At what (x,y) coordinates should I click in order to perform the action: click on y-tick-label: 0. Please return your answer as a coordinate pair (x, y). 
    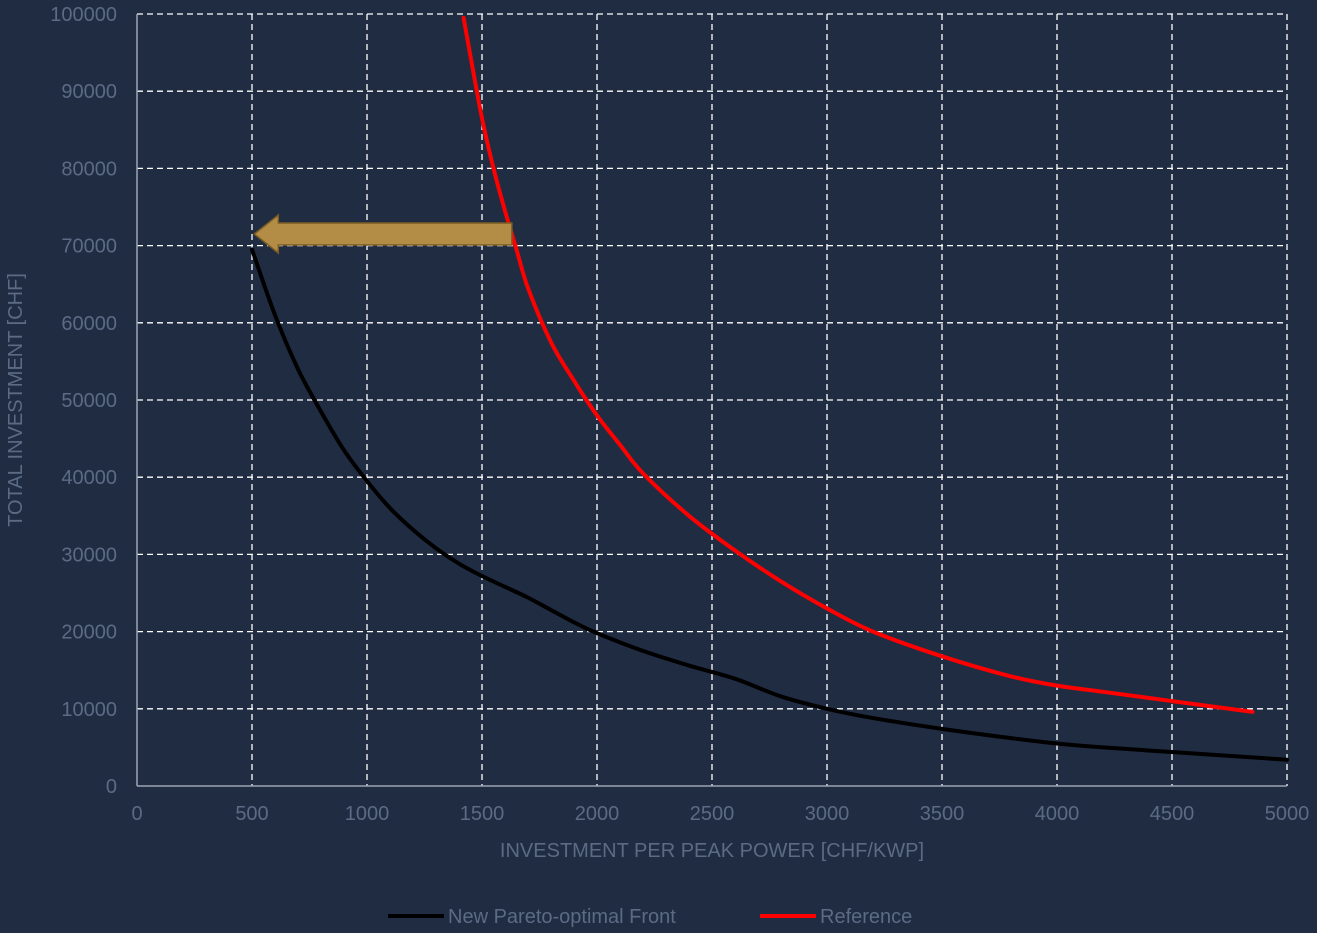
    Looking at the image, I should click on (111, 787).